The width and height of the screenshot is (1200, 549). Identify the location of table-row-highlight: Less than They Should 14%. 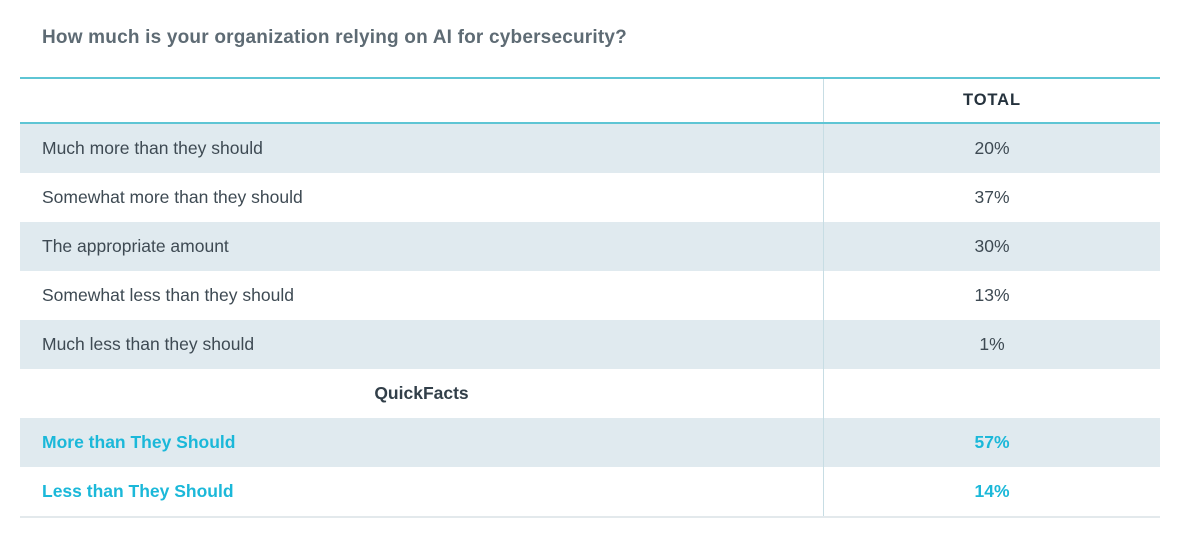
(590, 491).